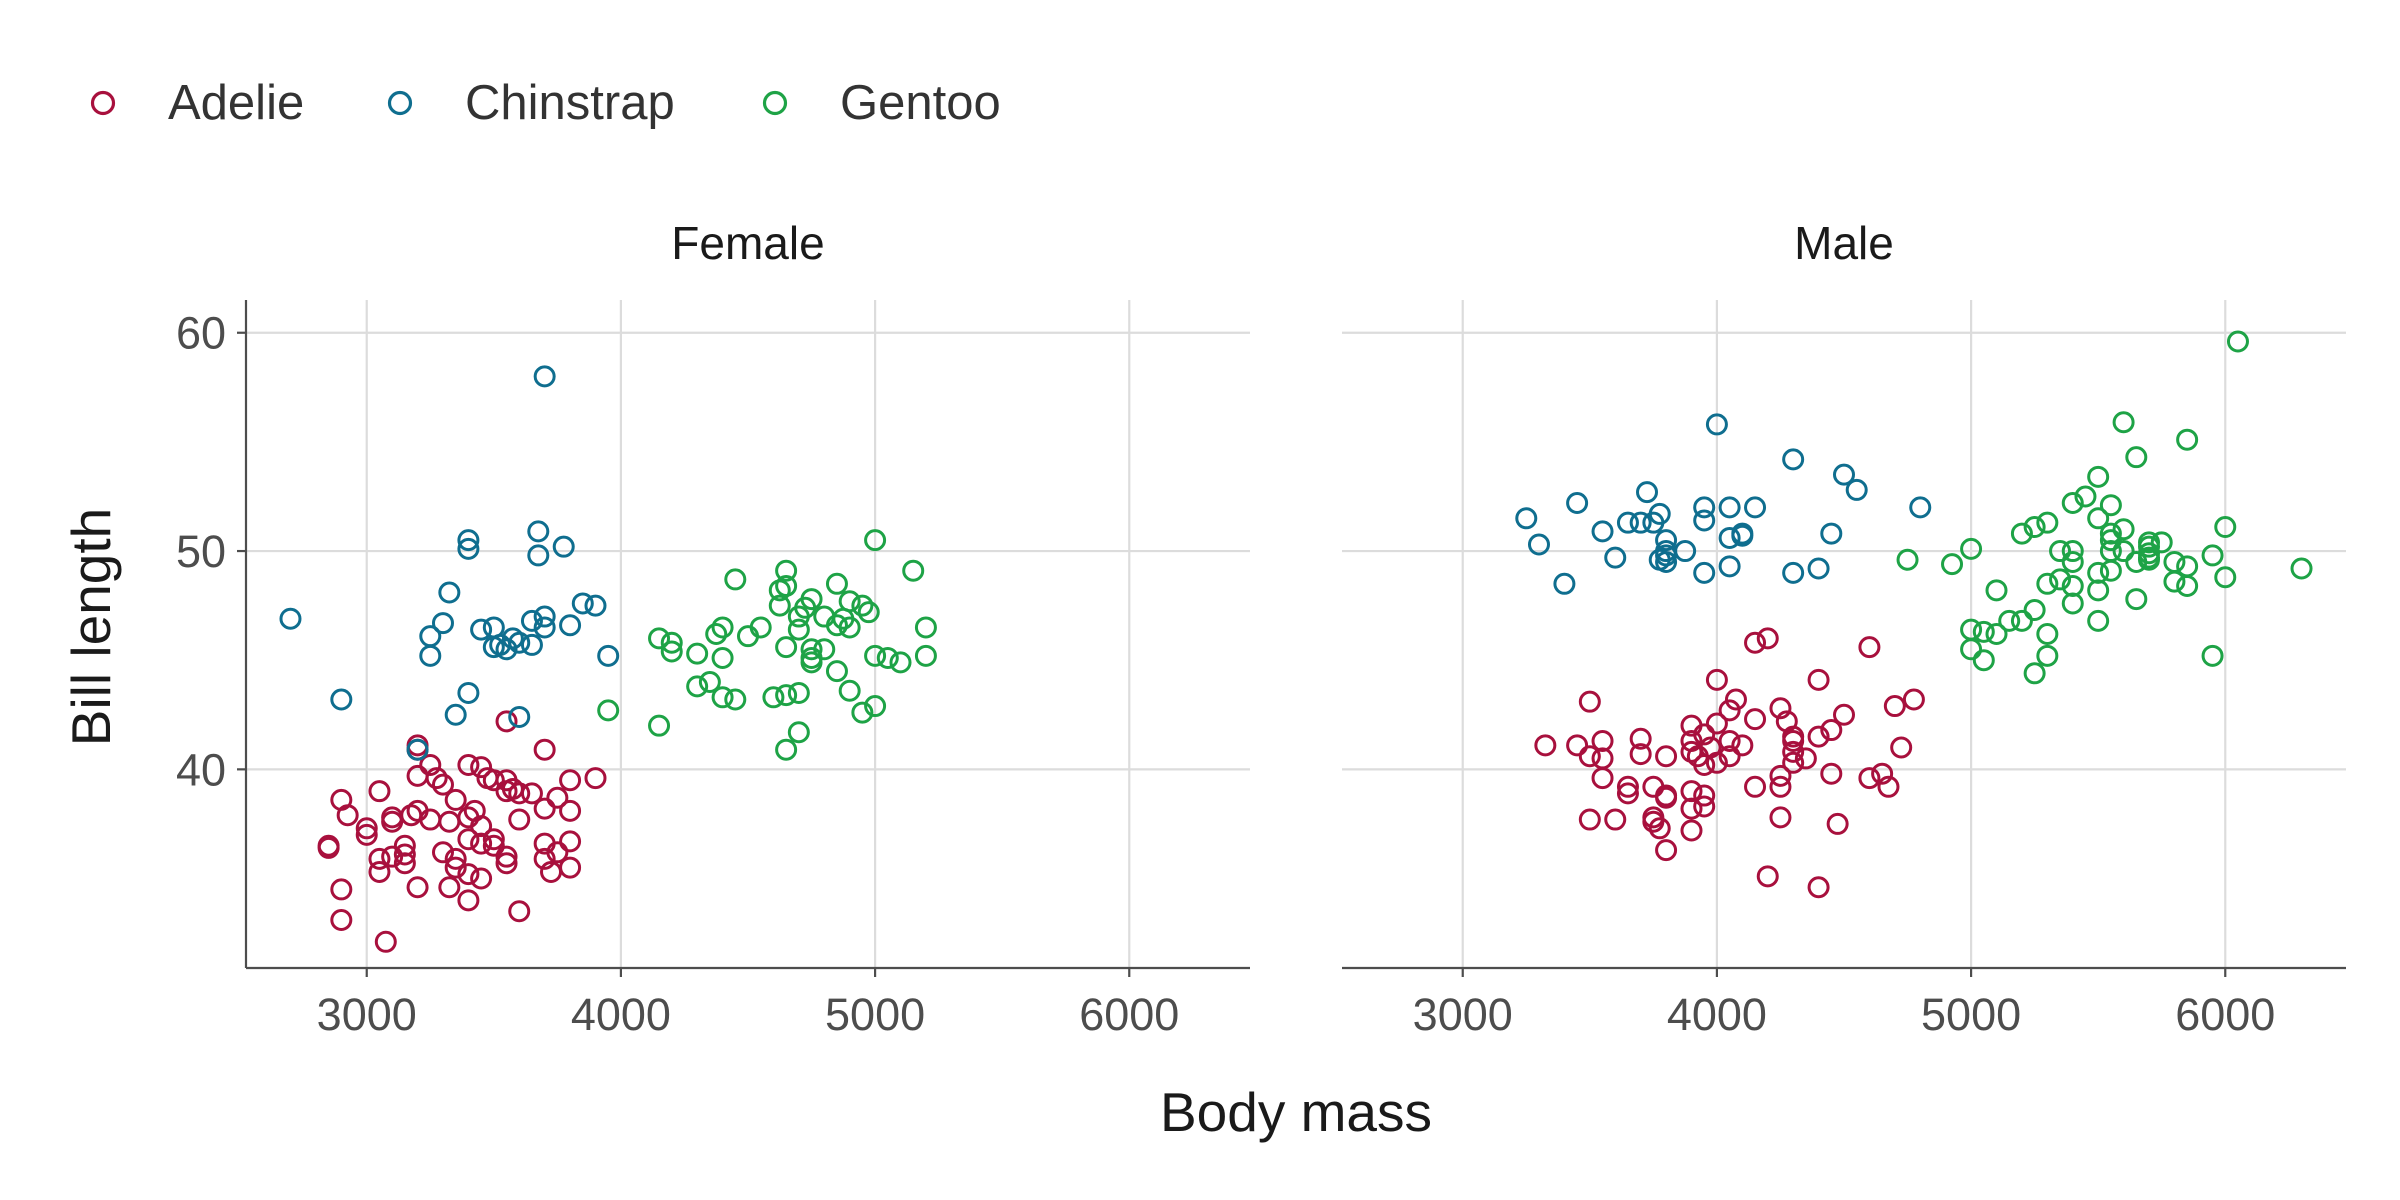  What do you see at coordinates (91, 627) in the screenshot?
I see `y-axis-title: Bill length` at bounding box center [91, 627].